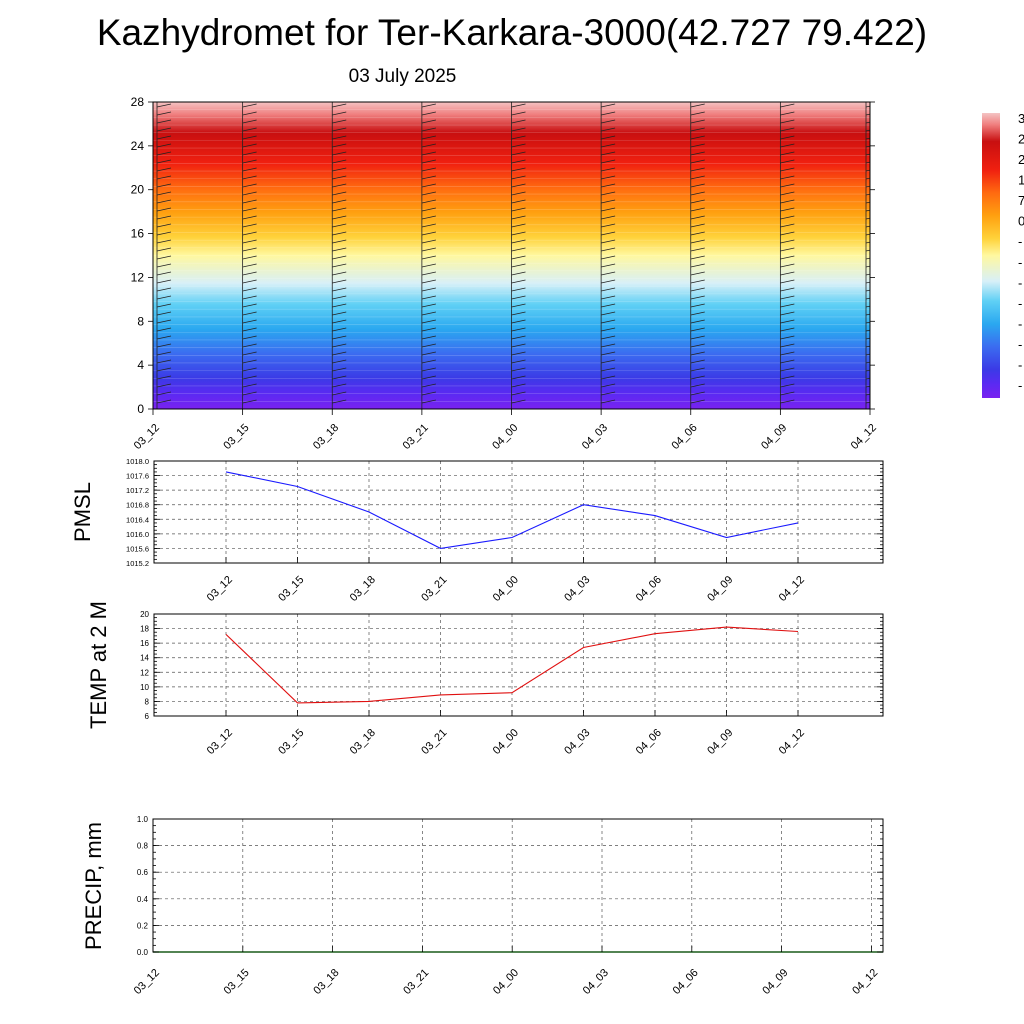  What do you see at coordinates (147, 716) in the screenshot?
I see `y-tick-label: 6` at bounding box center [147, 716].